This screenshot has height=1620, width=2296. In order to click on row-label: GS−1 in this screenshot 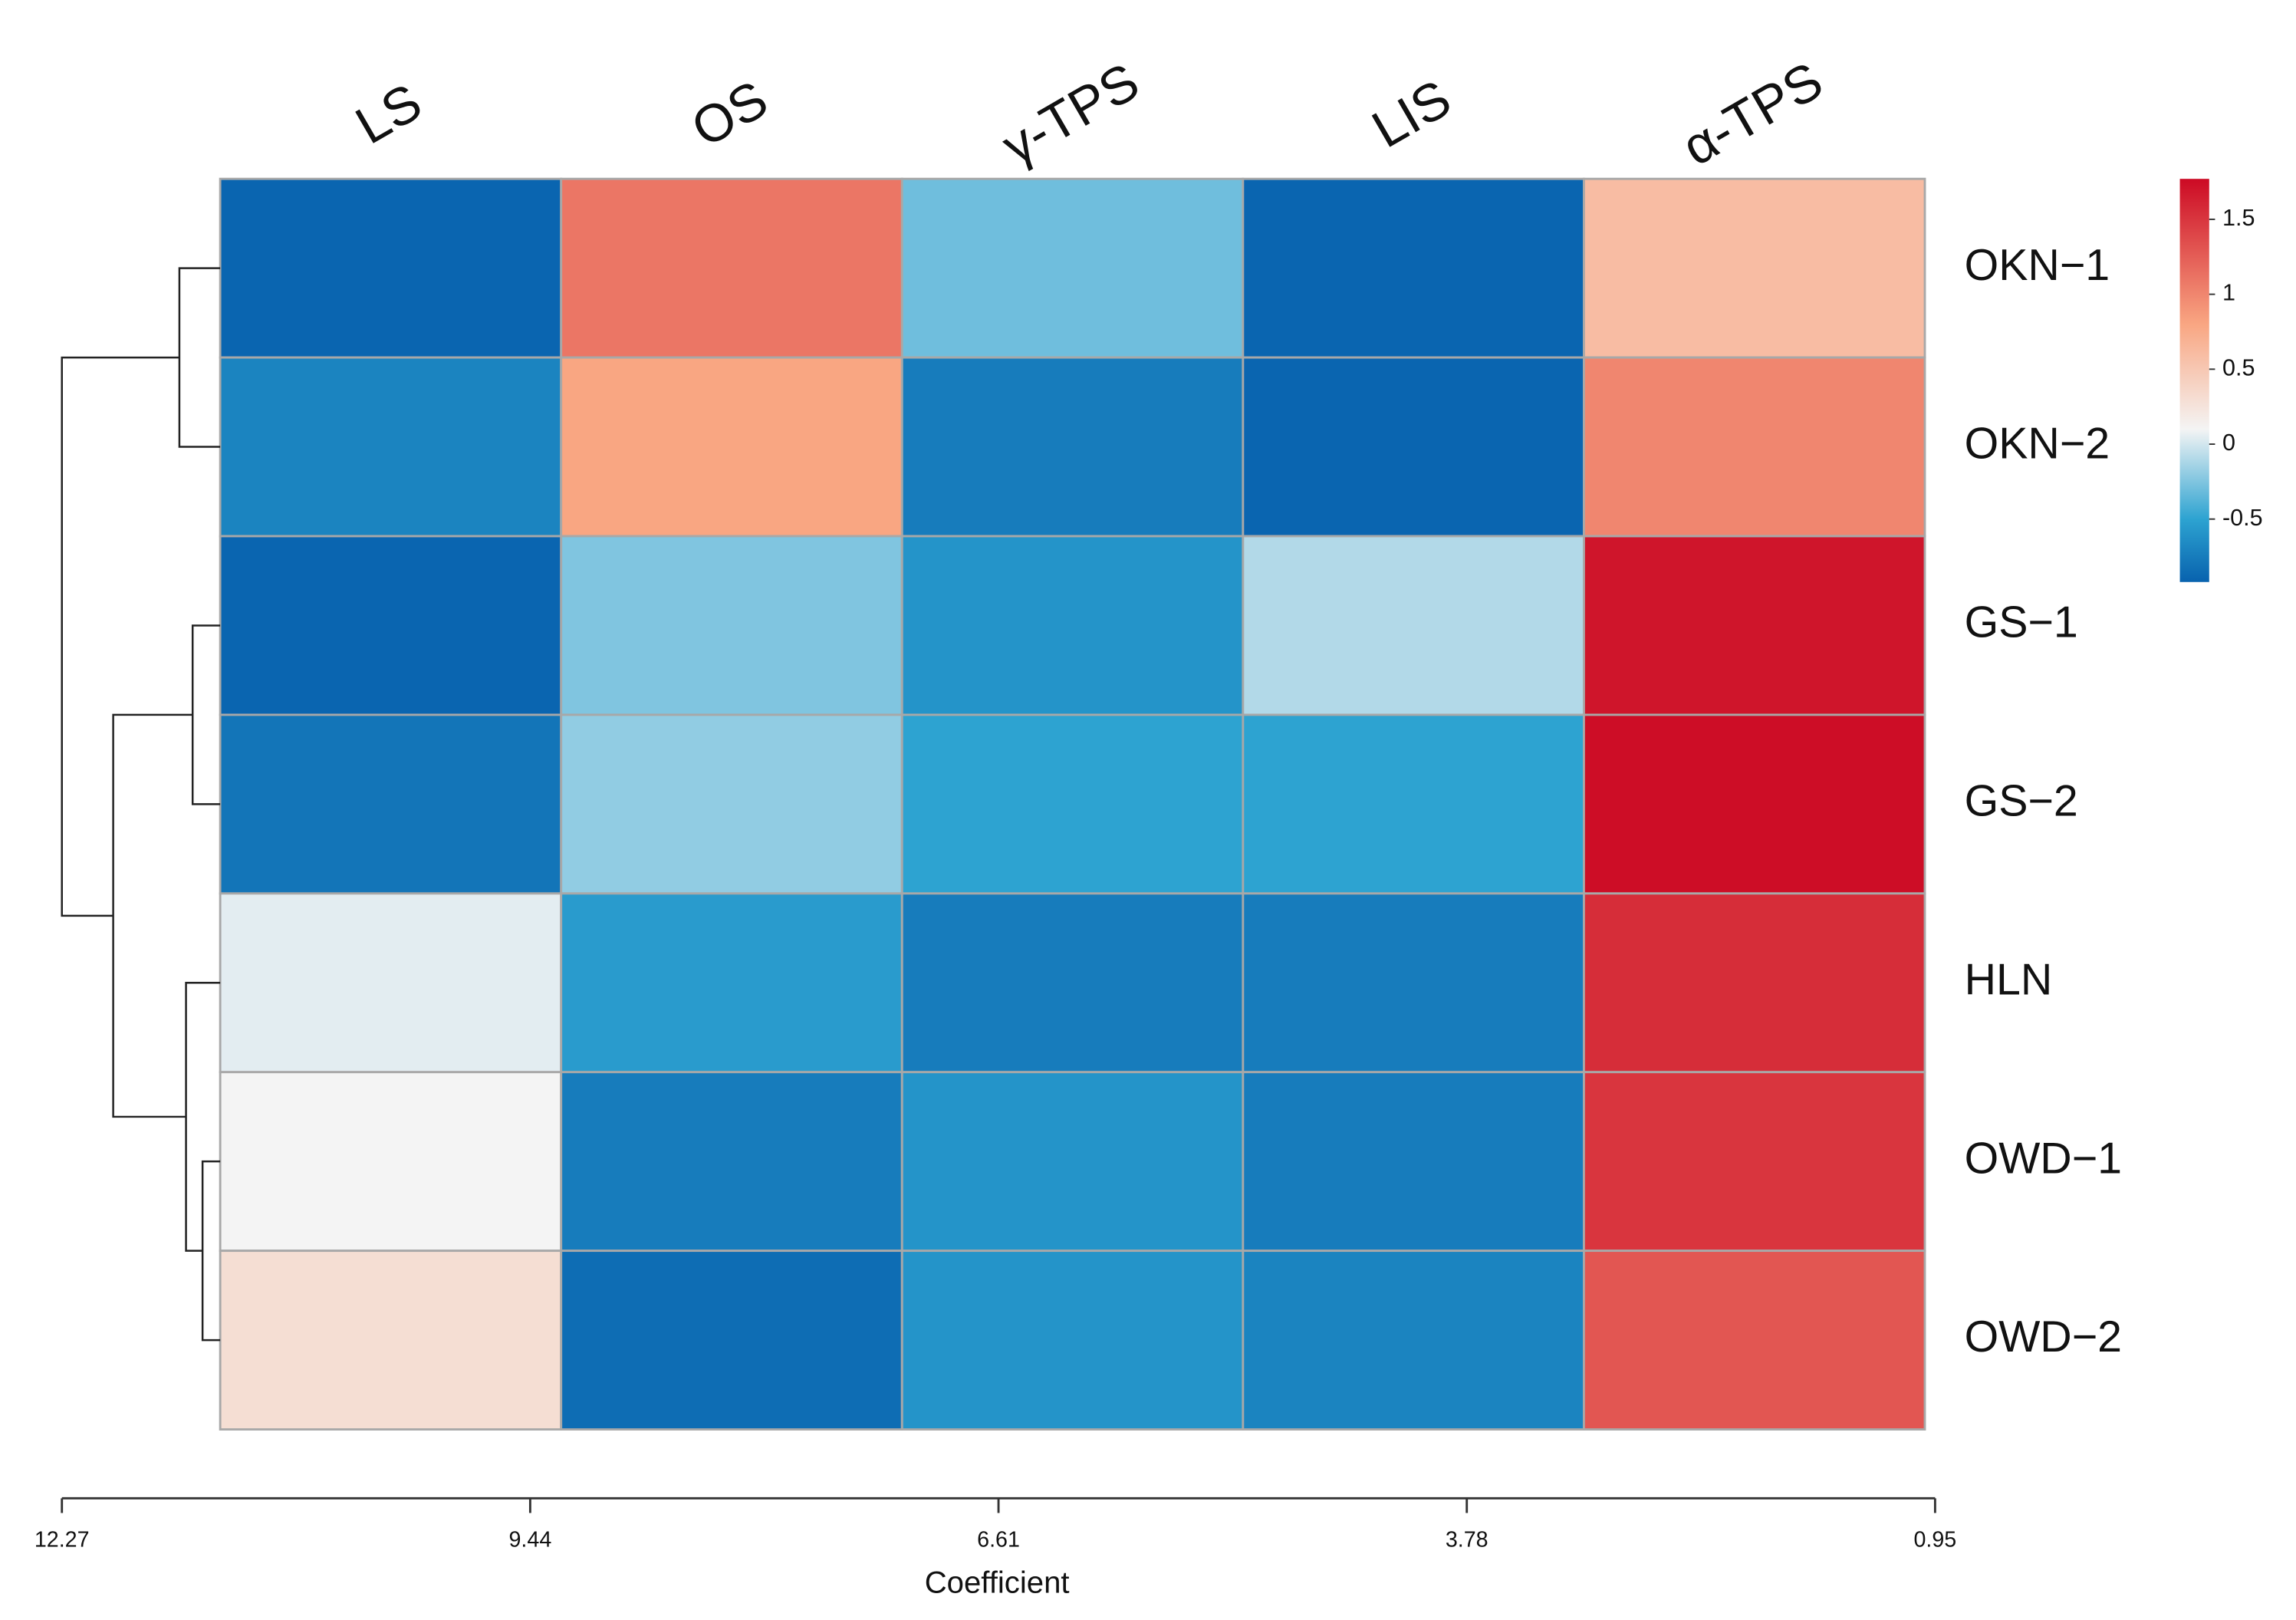, I will do `click(2021, 623)`.